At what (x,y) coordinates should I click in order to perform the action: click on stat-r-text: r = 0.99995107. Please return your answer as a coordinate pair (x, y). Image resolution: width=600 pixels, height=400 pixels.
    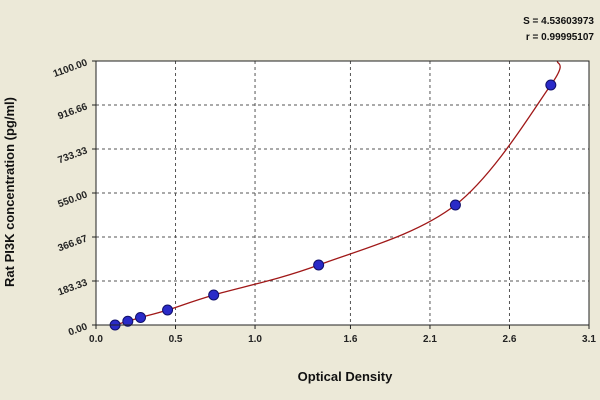
    Looking at the image, I should click on (560, 37).